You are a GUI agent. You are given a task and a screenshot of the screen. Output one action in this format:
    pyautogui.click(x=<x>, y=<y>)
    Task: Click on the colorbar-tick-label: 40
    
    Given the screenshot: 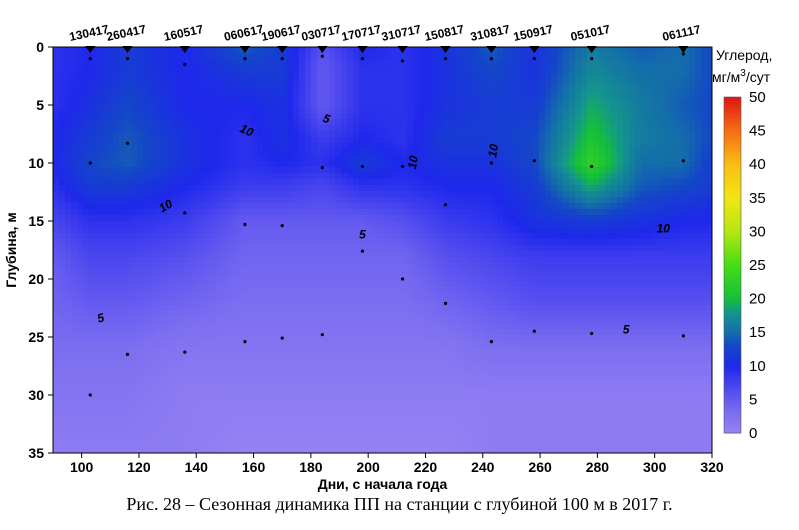 What is the action you would take?
    pyautogui.click(x=757, y=164)
    